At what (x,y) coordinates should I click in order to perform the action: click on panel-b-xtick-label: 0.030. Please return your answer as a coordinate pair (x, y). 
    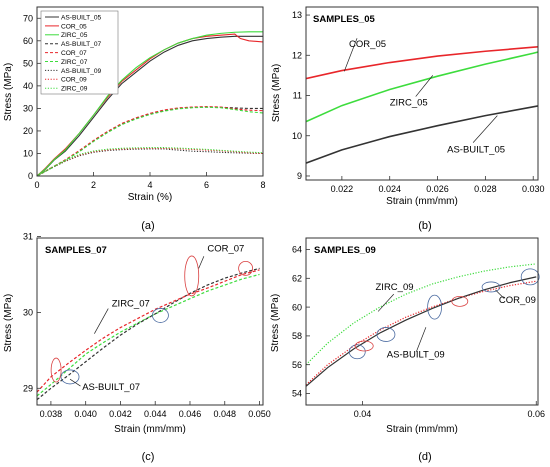
    Looking at the image, I should click on (533, 189).